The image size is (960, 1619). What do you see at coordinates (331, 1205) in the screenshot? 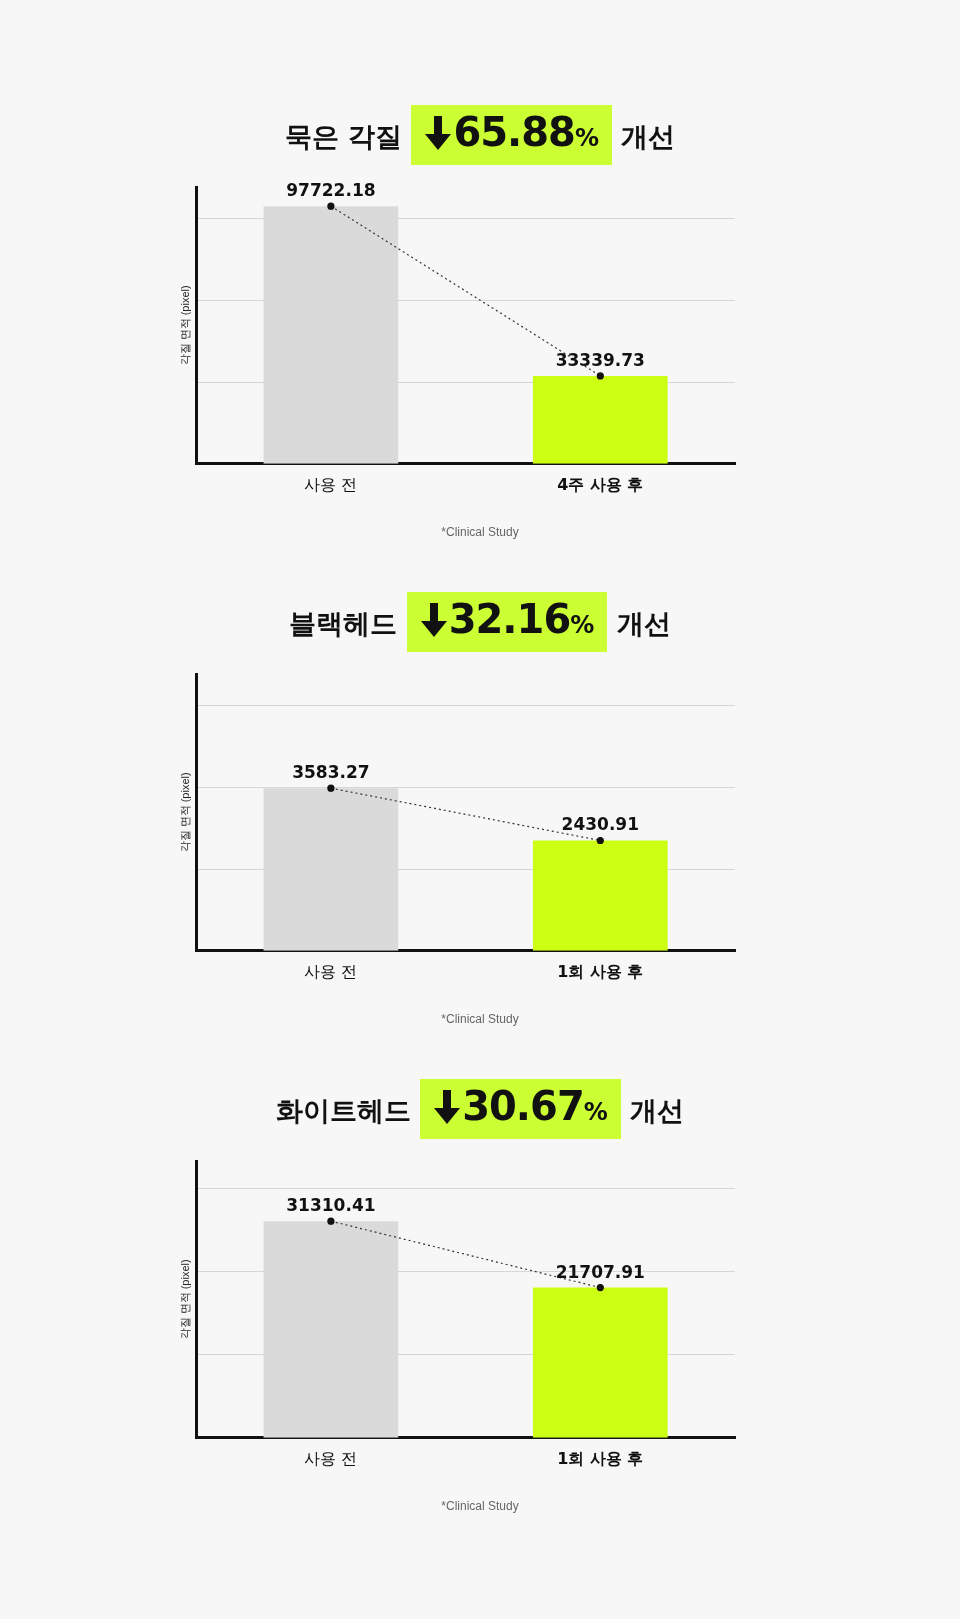
I see `data-label: 31310.41` at bounding box center [331, 1205].